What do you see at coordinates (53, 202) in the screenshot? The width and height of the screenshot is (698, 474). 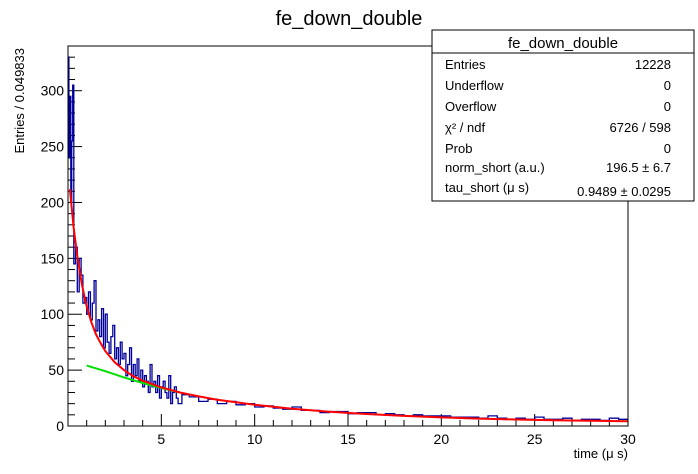 I see `y-tick-label: 200` at bounding box center [53, 202].